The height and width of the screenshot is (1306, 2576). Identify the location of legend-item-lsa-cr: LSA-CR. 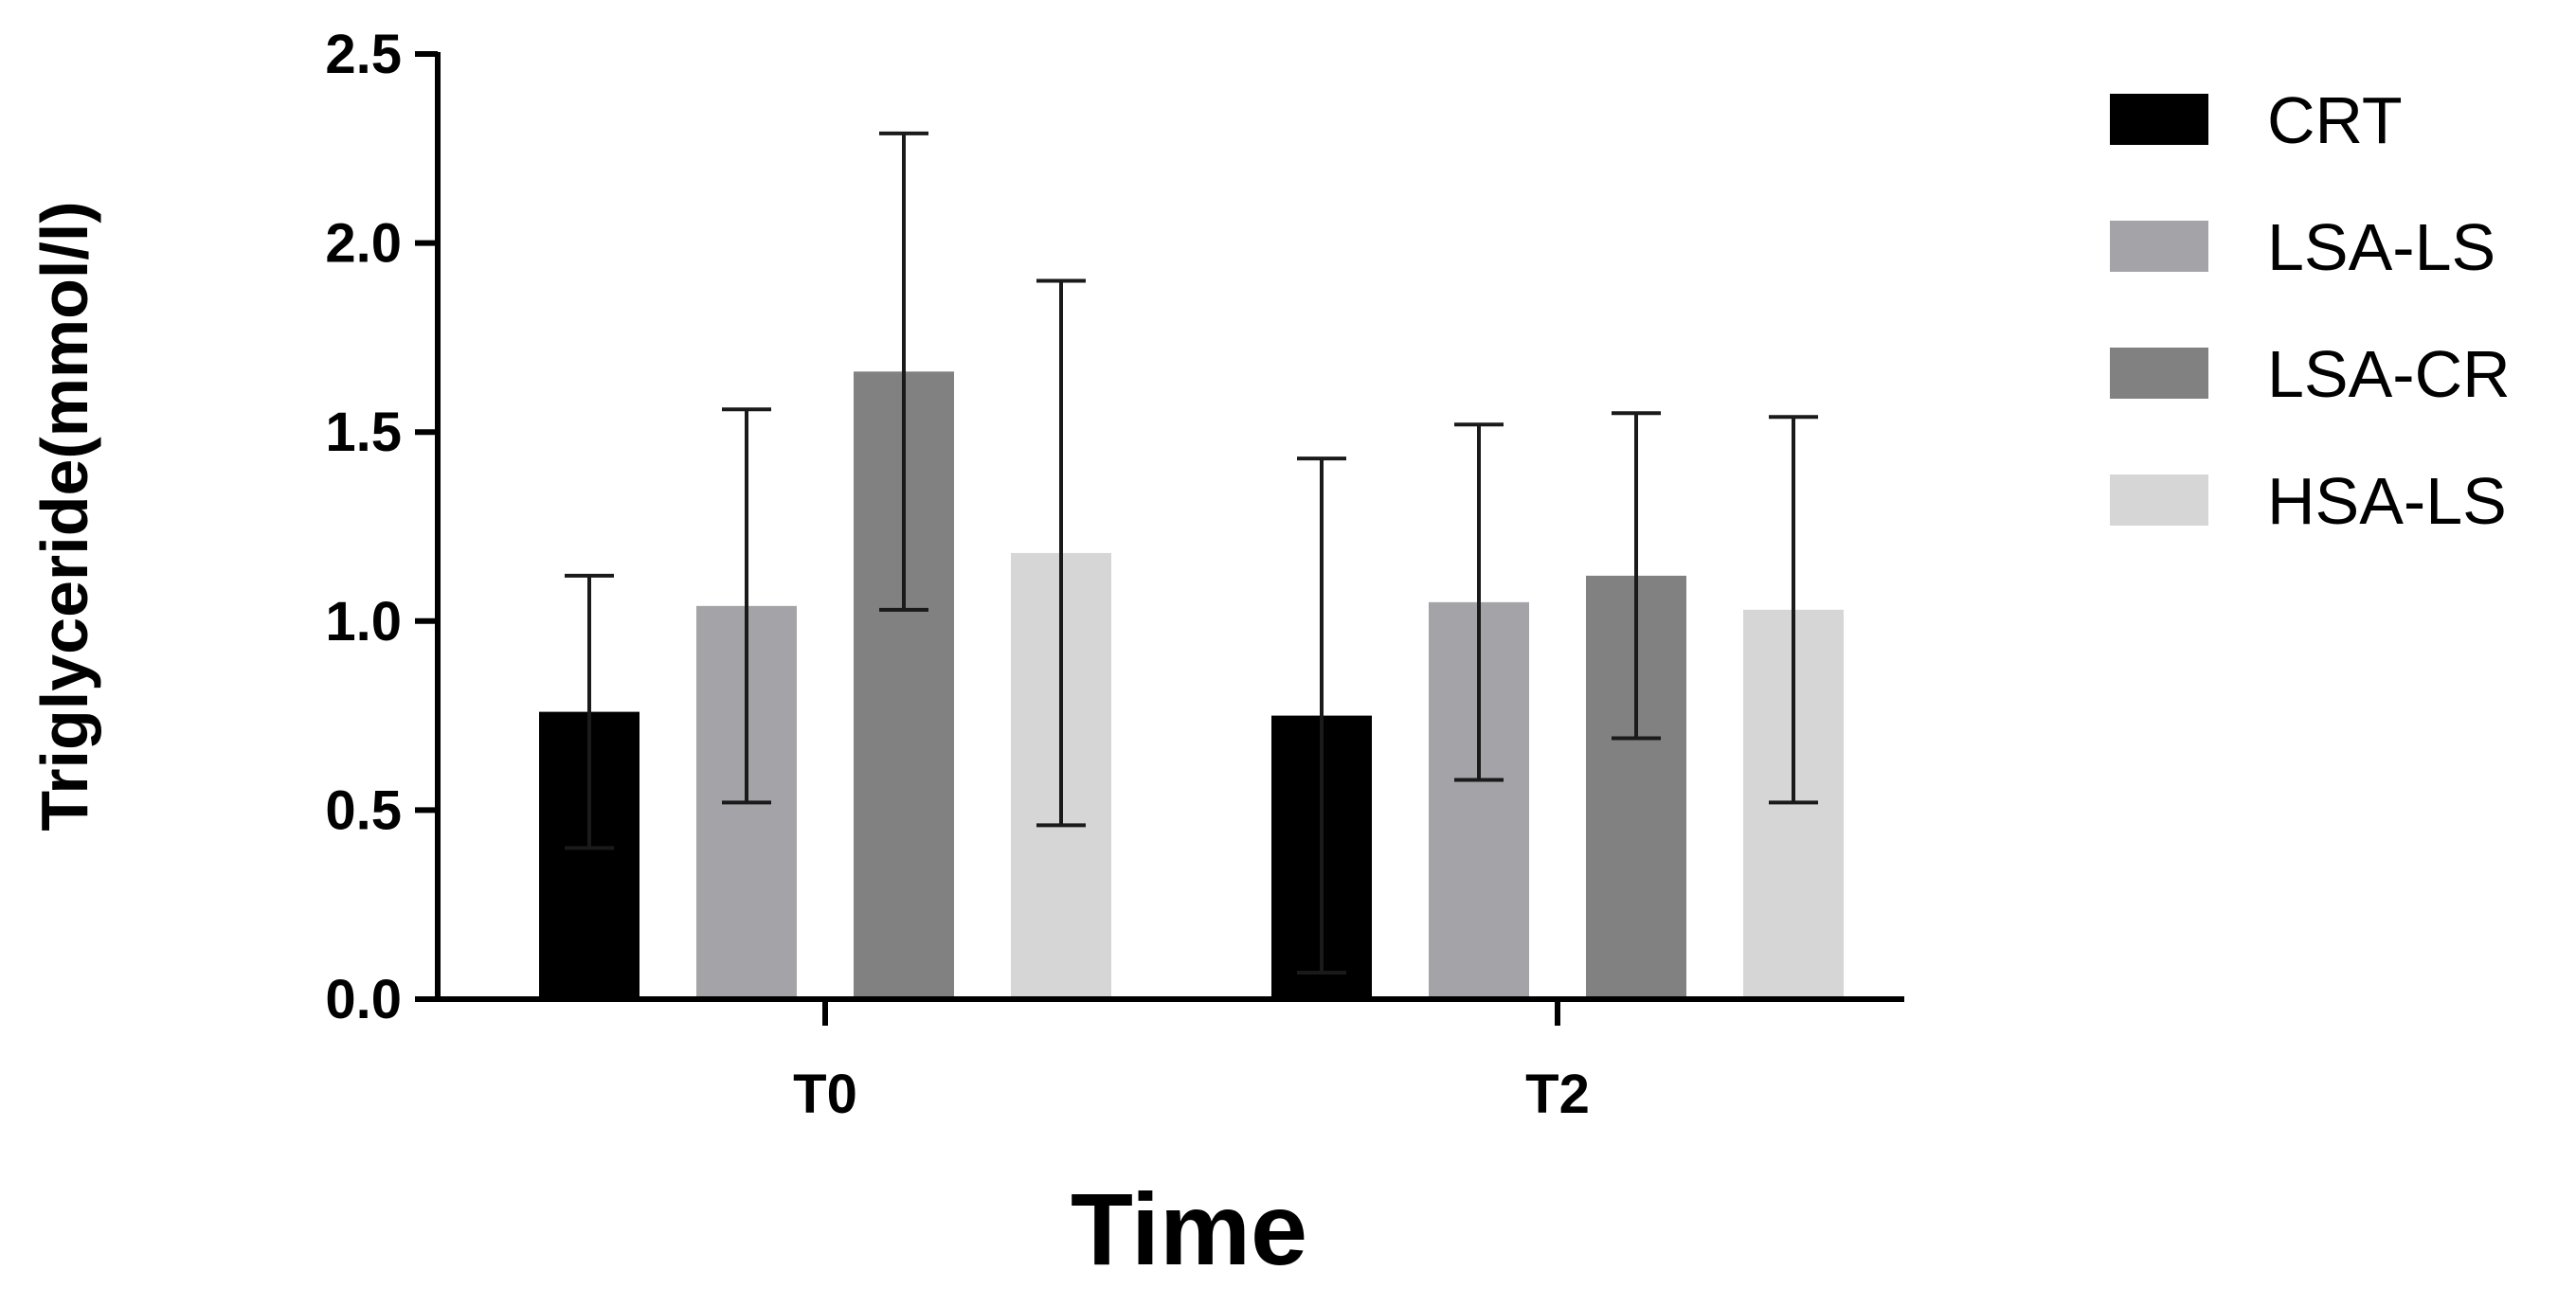
(2310, 374).